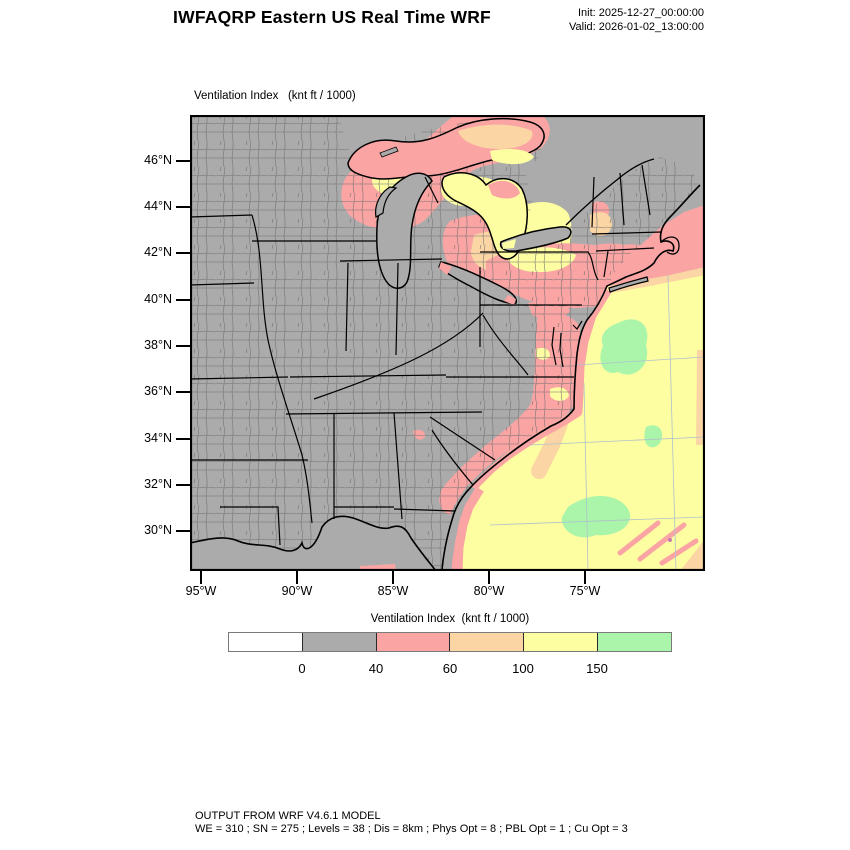  What do you see at coordinates (339, 642) in the screenshot?
I see `legend-seg-gray` at bounding box center [339, 642].